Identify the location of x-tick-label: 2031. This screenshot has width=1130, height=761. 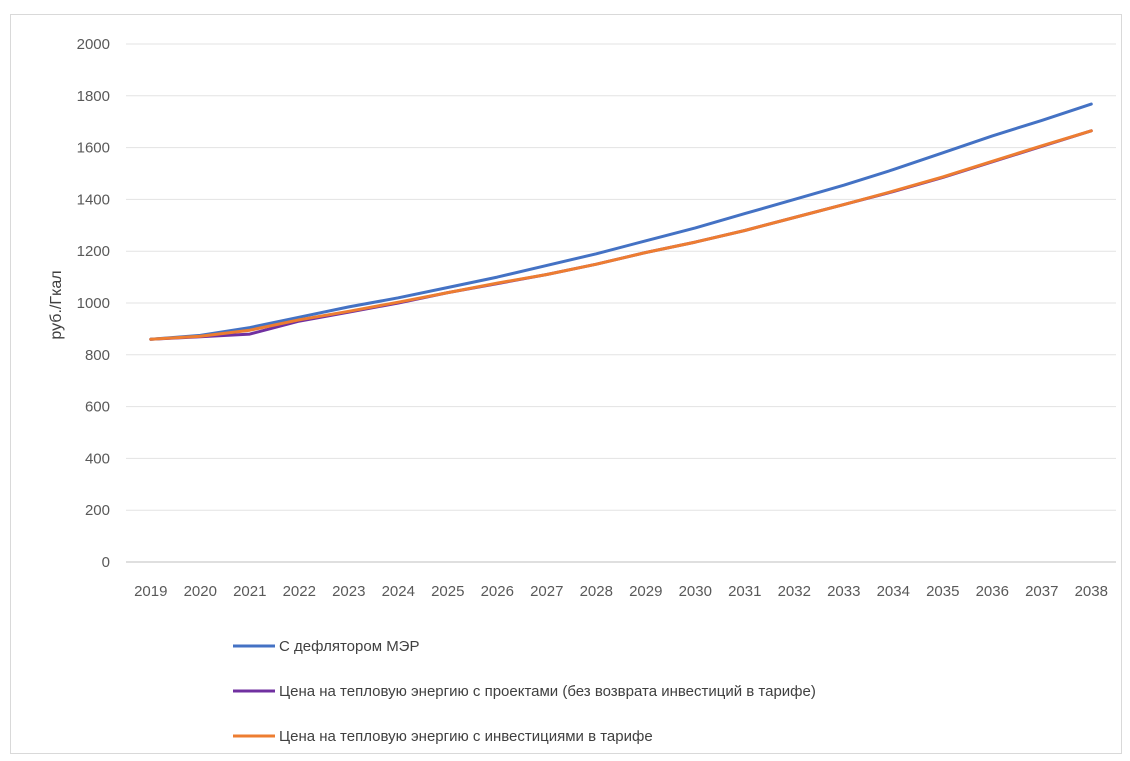
(744, 591).